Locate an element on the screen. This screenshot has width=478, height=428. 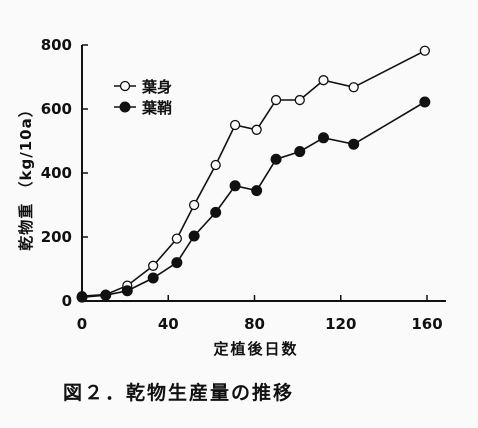
y-tick-label: 800 is located at coordinates (56, 45).